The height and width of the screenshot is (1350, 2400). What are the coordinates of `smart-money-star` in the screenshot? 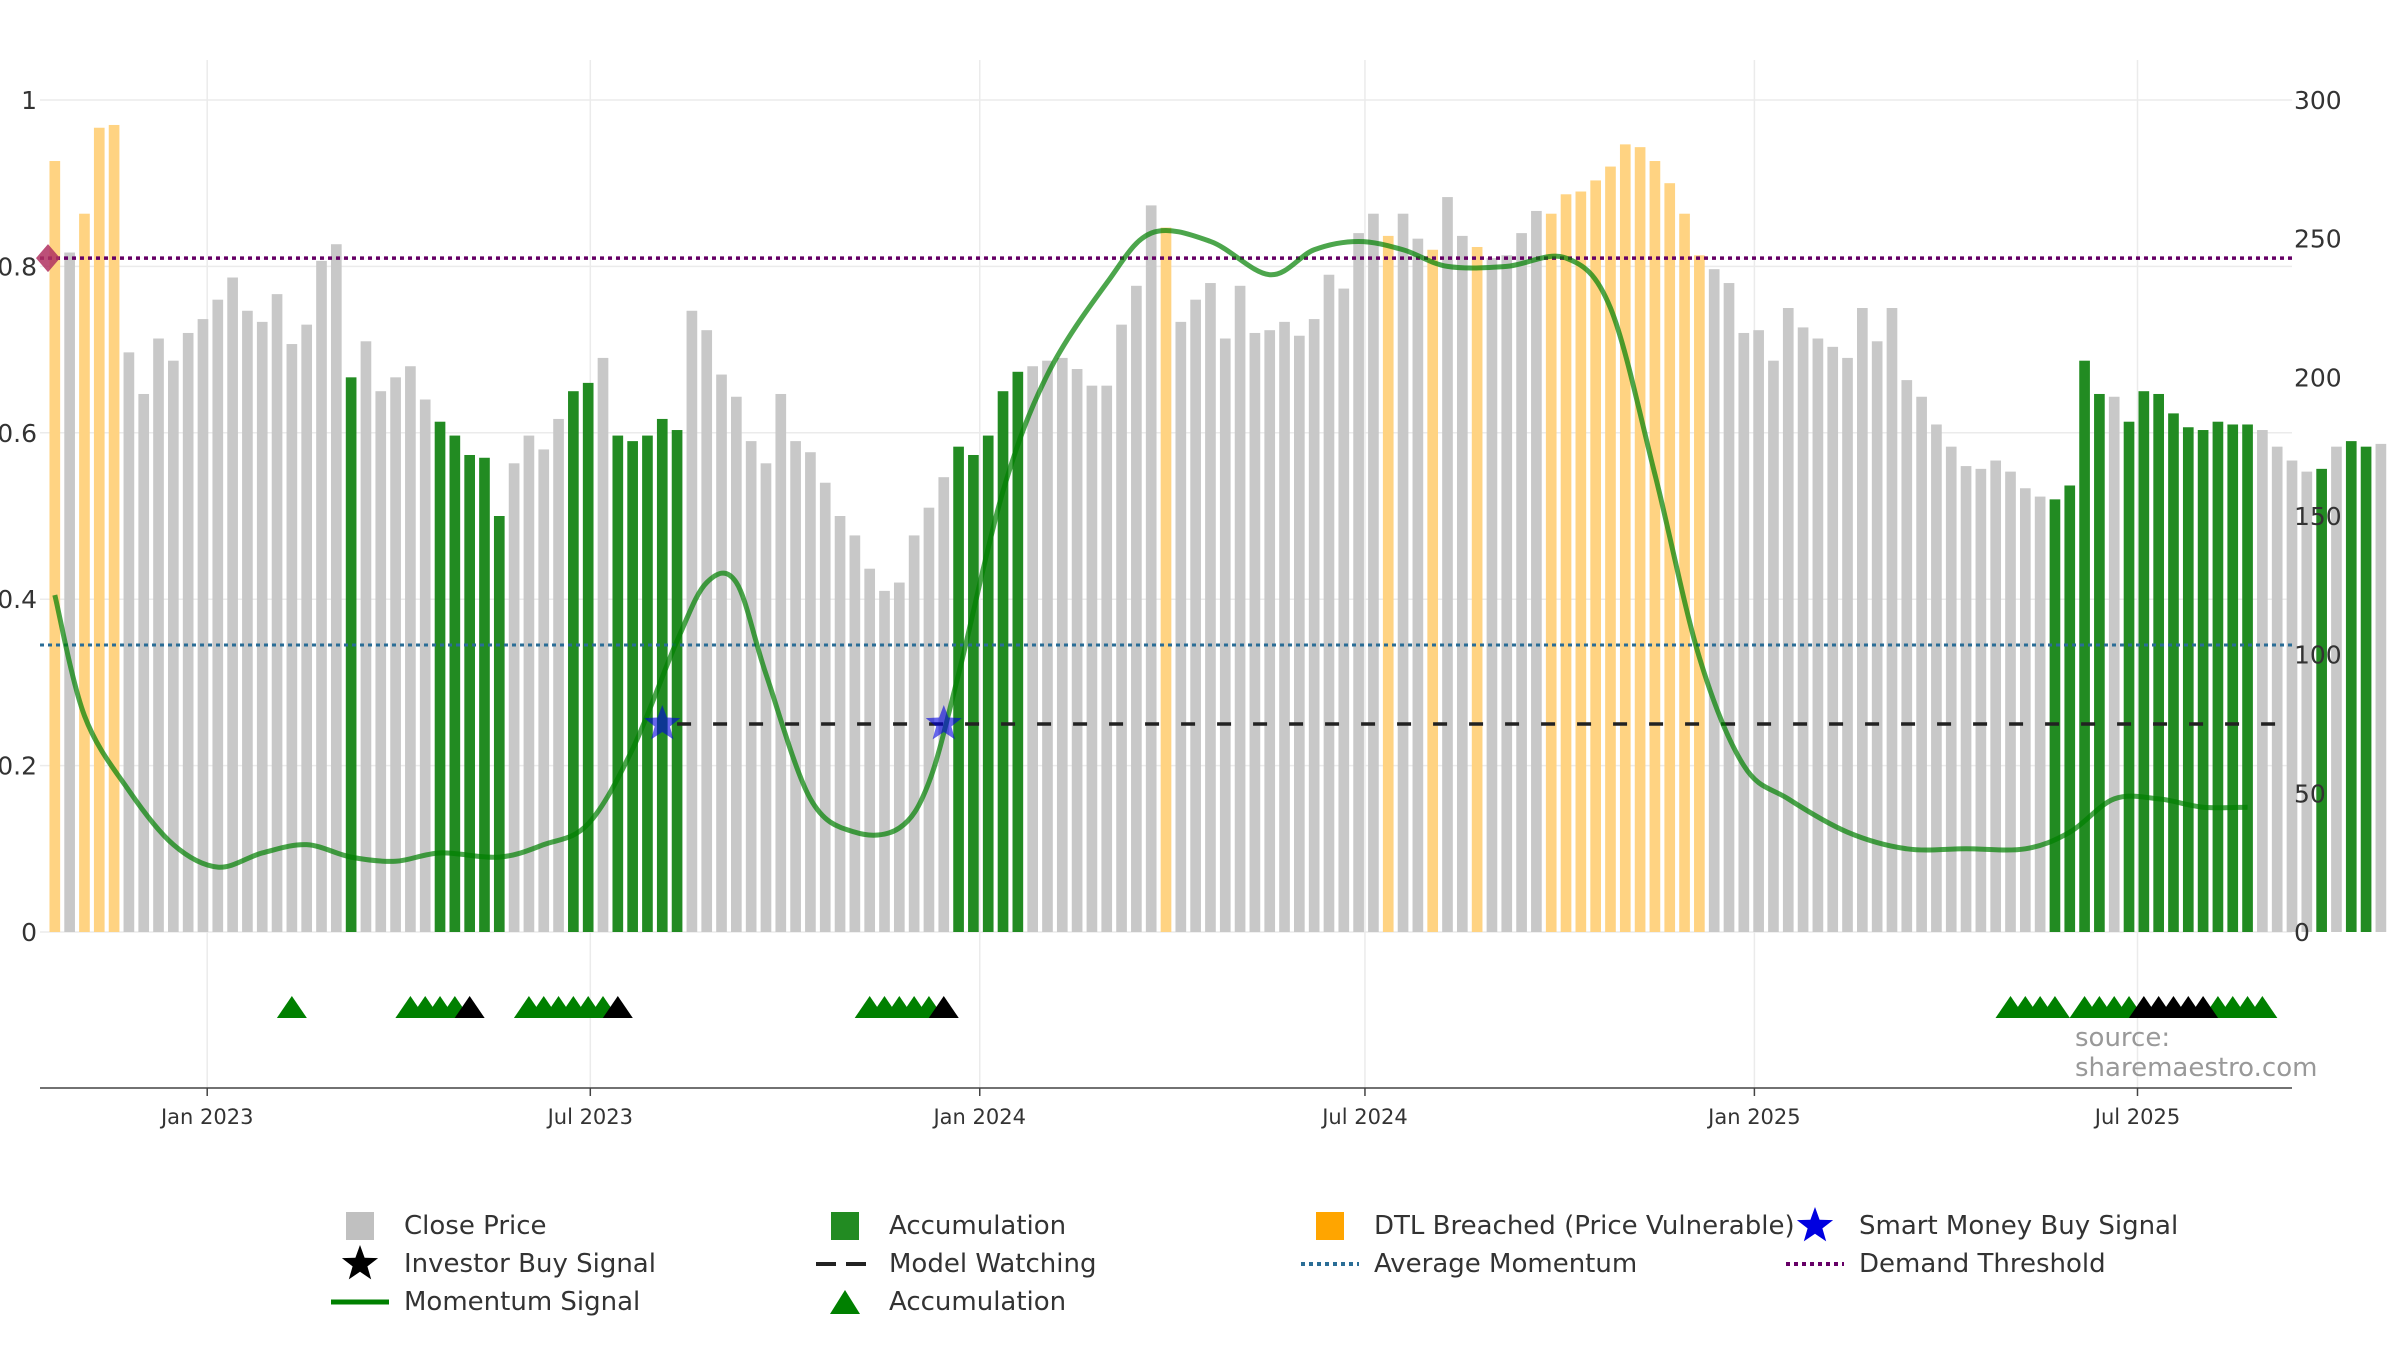 It's located at (662, 722).